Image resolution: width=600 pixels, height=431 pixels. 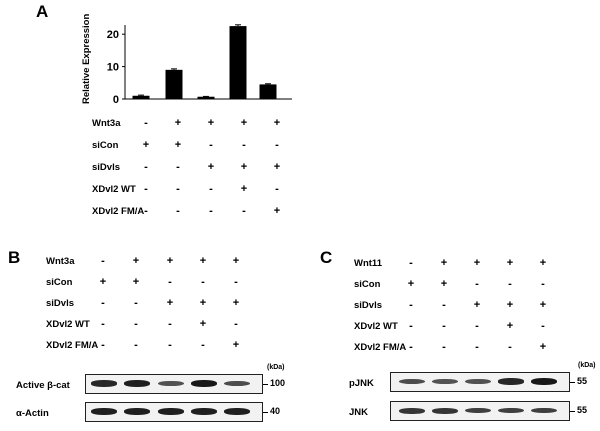 What do you see at coordinates (32, 413) in the screenshot?
I see `blot-label: α-Actin` at bounding box center [32, 413].